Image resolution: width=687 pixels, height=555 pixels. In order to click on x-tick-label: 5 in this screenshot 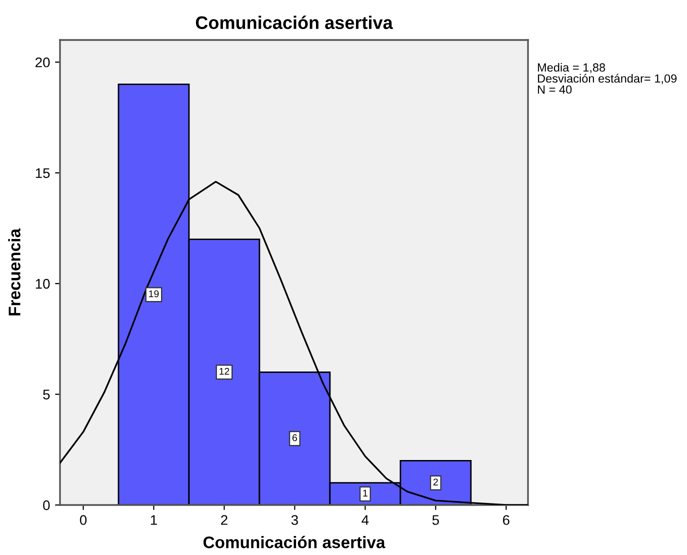, I will do `click(435, 520)`.